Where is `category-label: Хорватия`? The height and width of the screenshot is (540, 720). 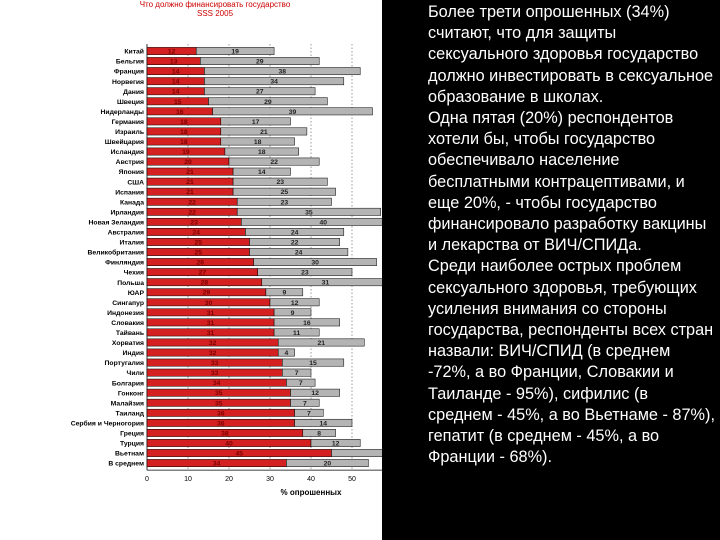 category-label: Хорватия is located at coordinates (128, 343).